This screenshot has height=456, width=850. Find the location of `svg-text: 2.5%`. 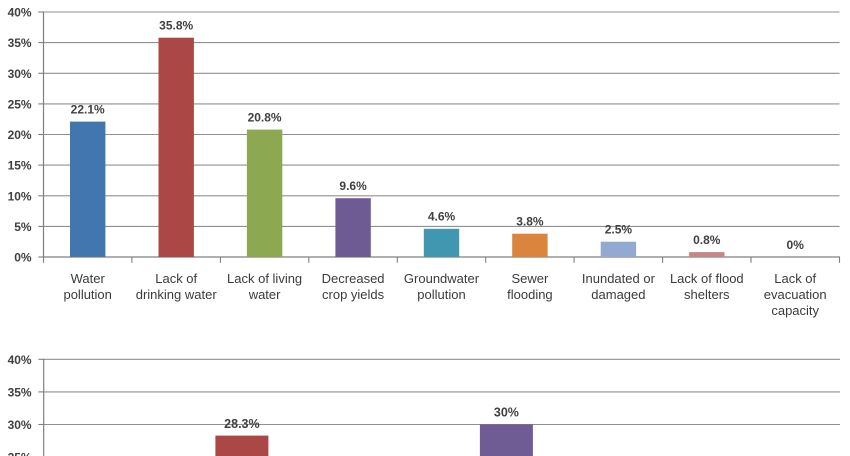

svg-text: 2.5% is located at coordinates (619, 230).